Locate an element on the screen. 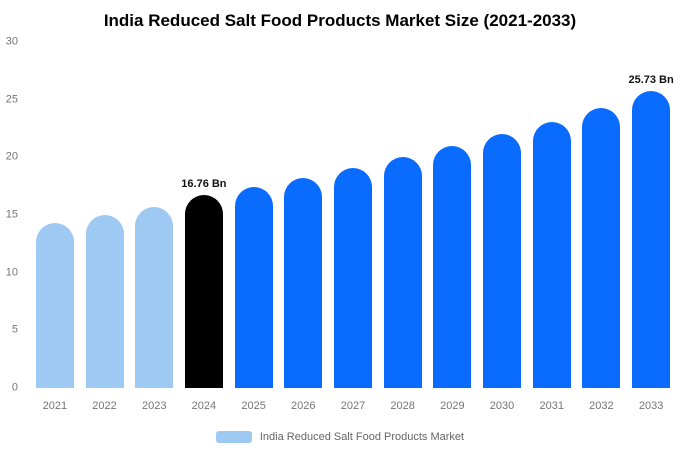  bar-2023 is located at coordinates (154, 297).